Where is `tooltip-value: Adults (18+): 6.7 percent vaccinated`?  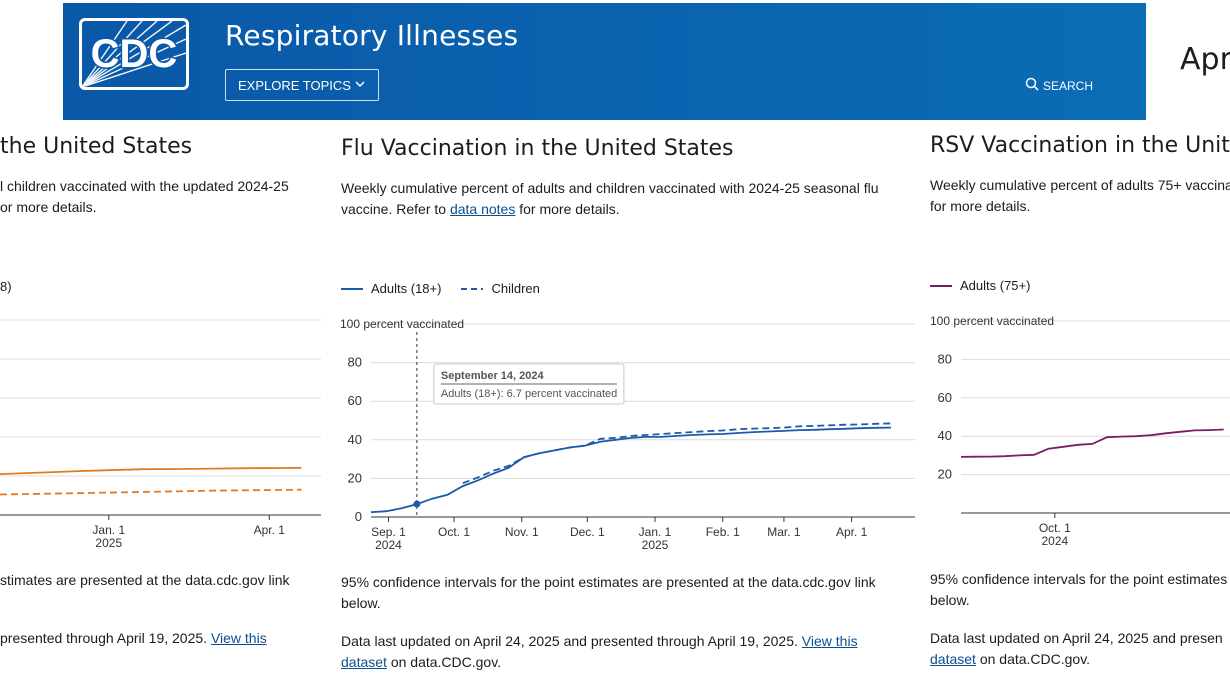
tooltip-value: Adults (18+): 6.7 percent vaccinated is located at coordinates (529, 394).